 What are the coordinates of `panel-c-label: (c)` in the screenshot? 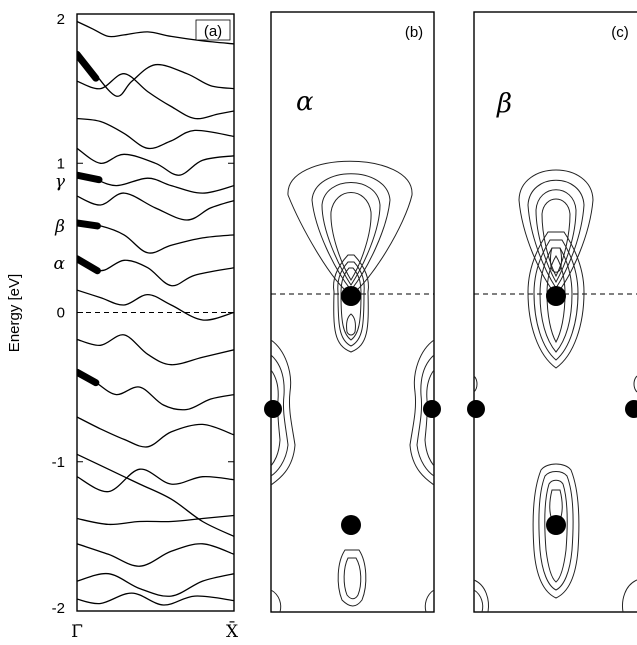 It's located at (620, 32).